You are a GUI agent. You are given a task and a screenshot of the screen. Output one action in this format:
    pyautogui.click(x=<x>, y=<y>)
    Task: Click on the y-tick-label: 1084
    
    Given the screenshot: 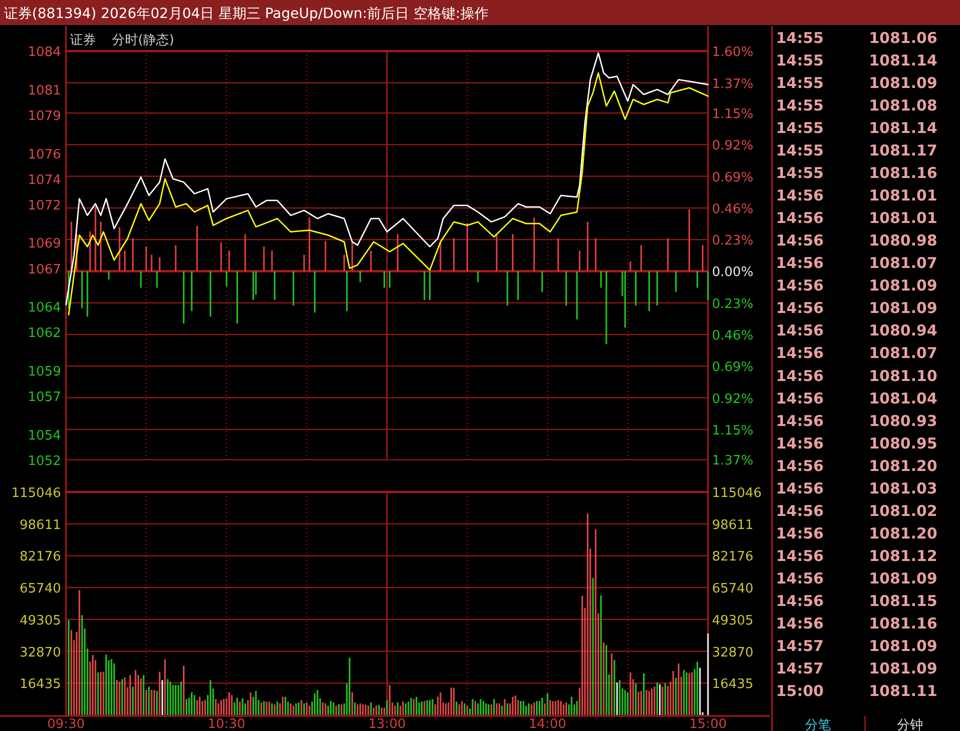 What is the action you would take?
    pyautogui.click(x=44, y=52)
    